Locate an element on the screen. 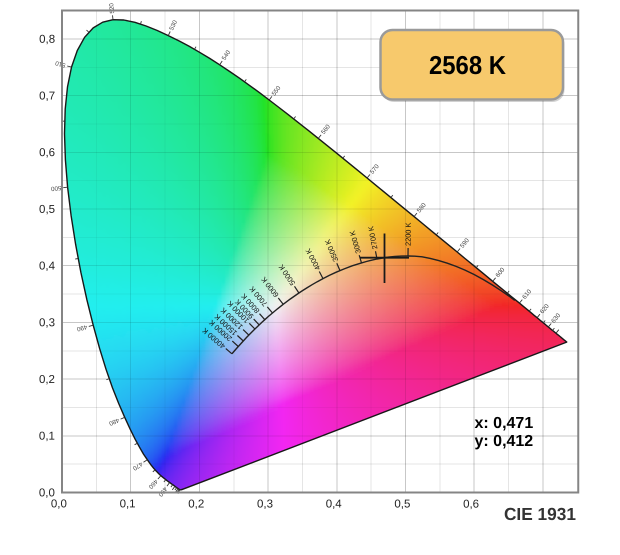 The image size is (620, 555). svg-text: 500 is located at coordinates (56, 188).